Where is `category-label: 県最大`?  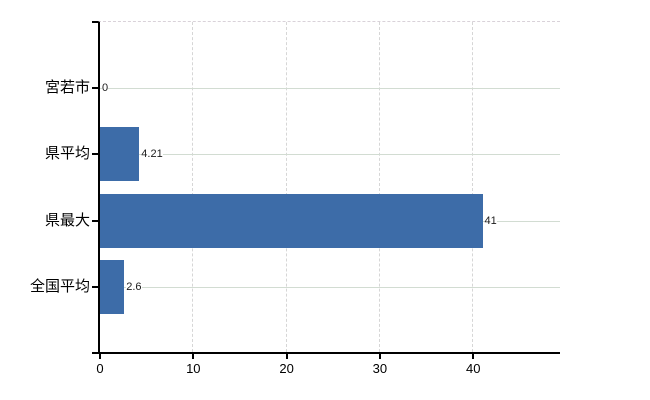
category-label: 県最大 is located at coordinates (67, 220).